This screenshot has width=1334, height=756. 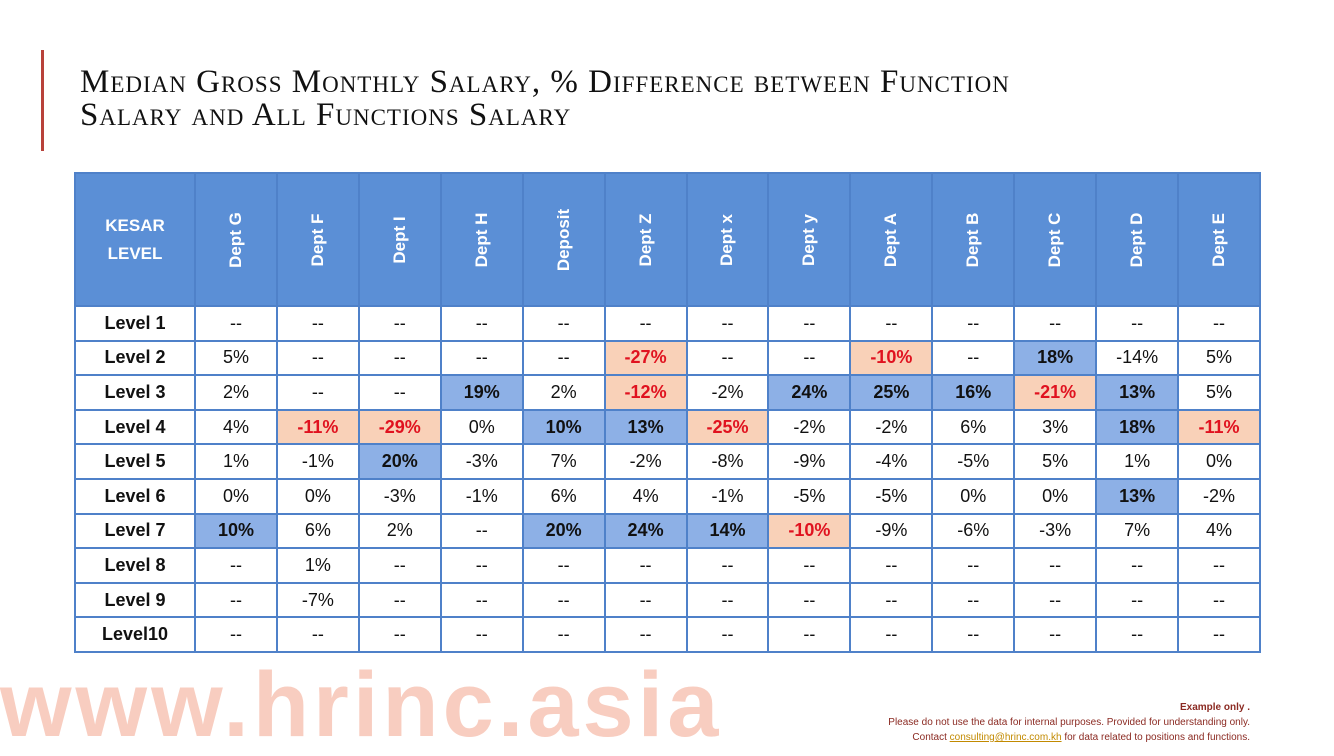 What do you see at coordinates (973, 239) in the screenshot?
I see `column-header: Dept B` at bounding box center [973, 239].